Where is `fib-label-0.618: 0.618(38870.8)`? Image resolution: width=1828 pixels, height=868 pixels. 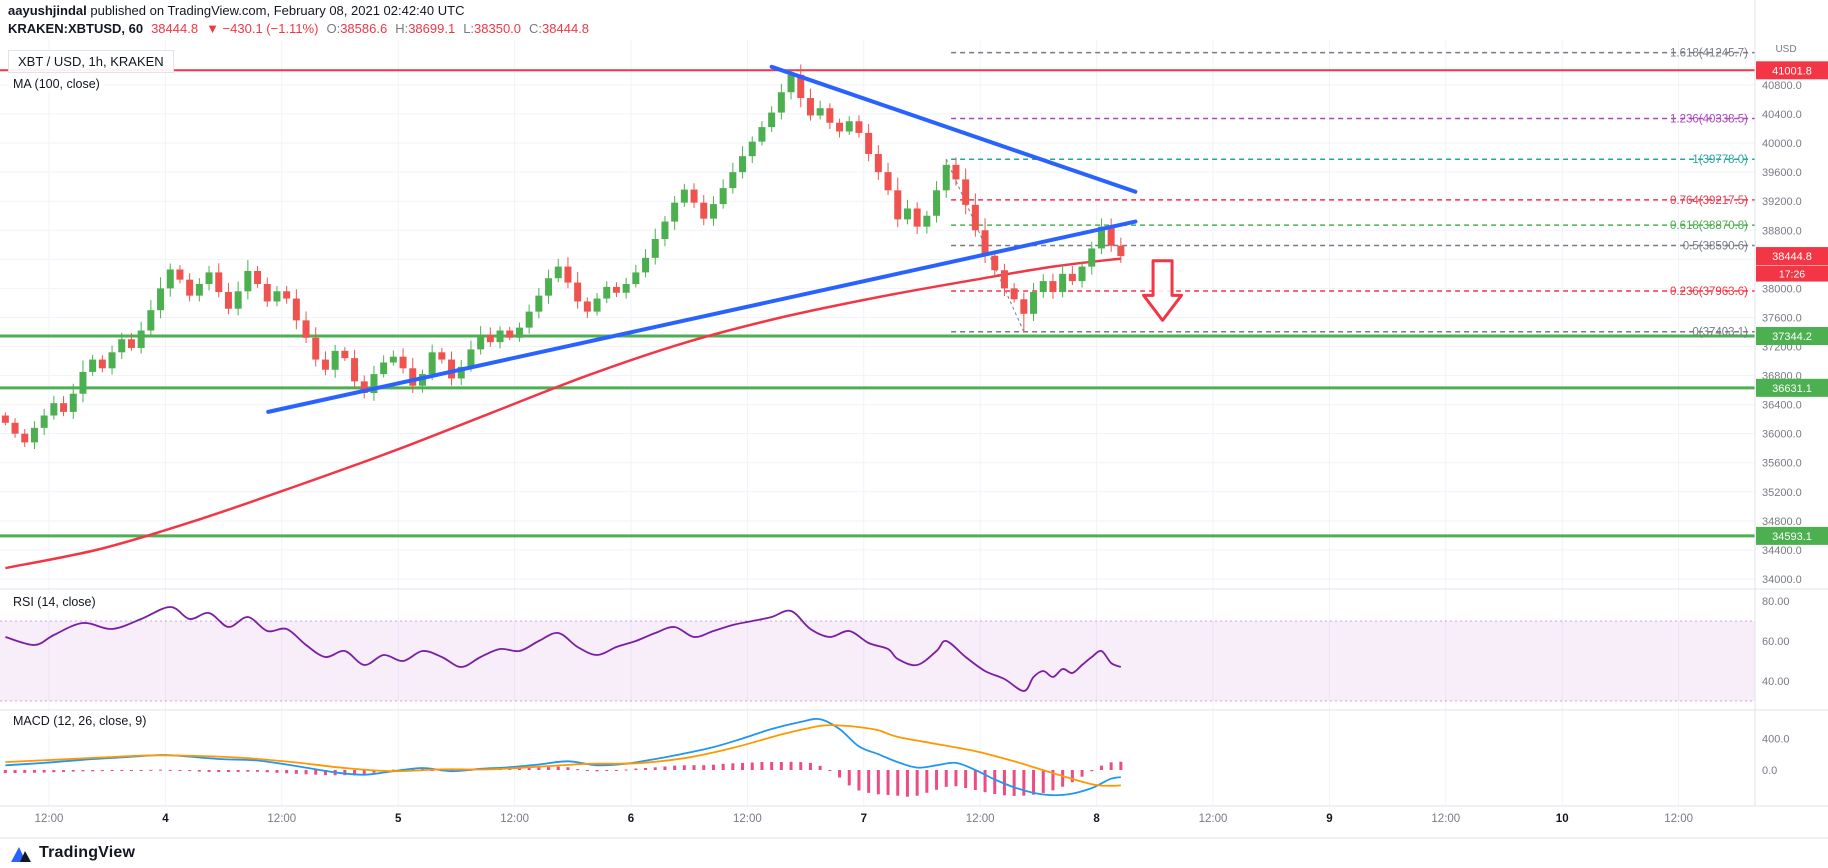
fib-label-0.618: 0.618(38870.8) is located at coordinates (1709, 226).